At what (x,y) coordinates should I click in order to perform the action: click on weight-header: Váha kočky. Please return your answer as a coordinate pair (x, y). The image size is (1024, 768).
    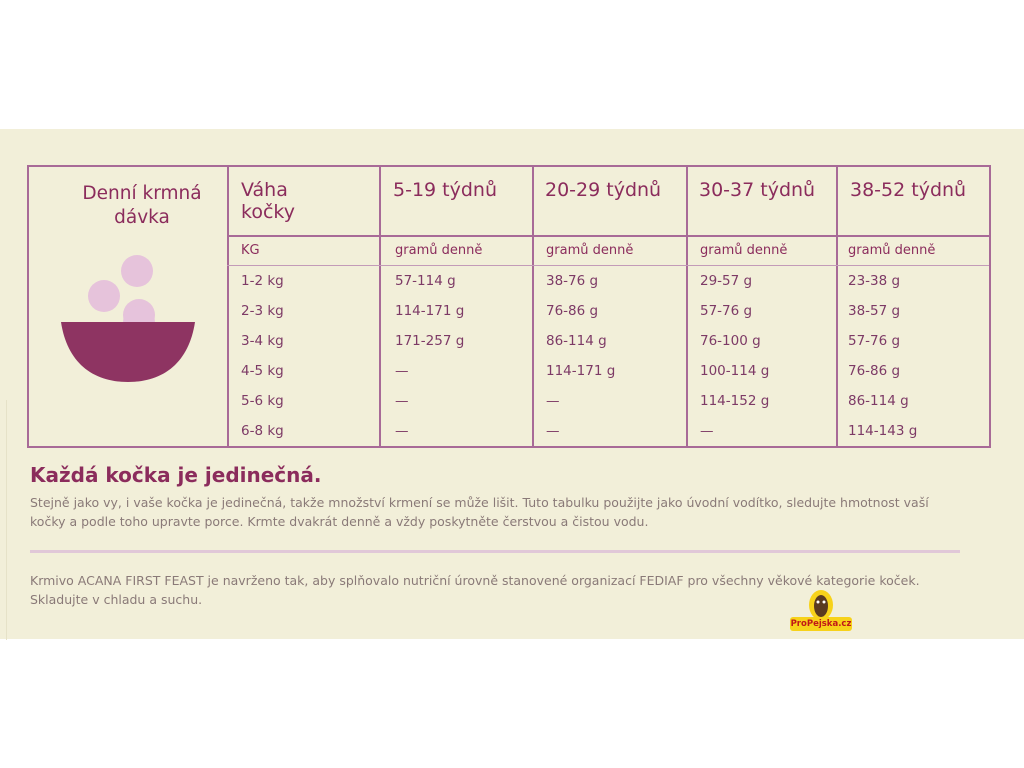
    Looking at the image, I should click on (268, 201).